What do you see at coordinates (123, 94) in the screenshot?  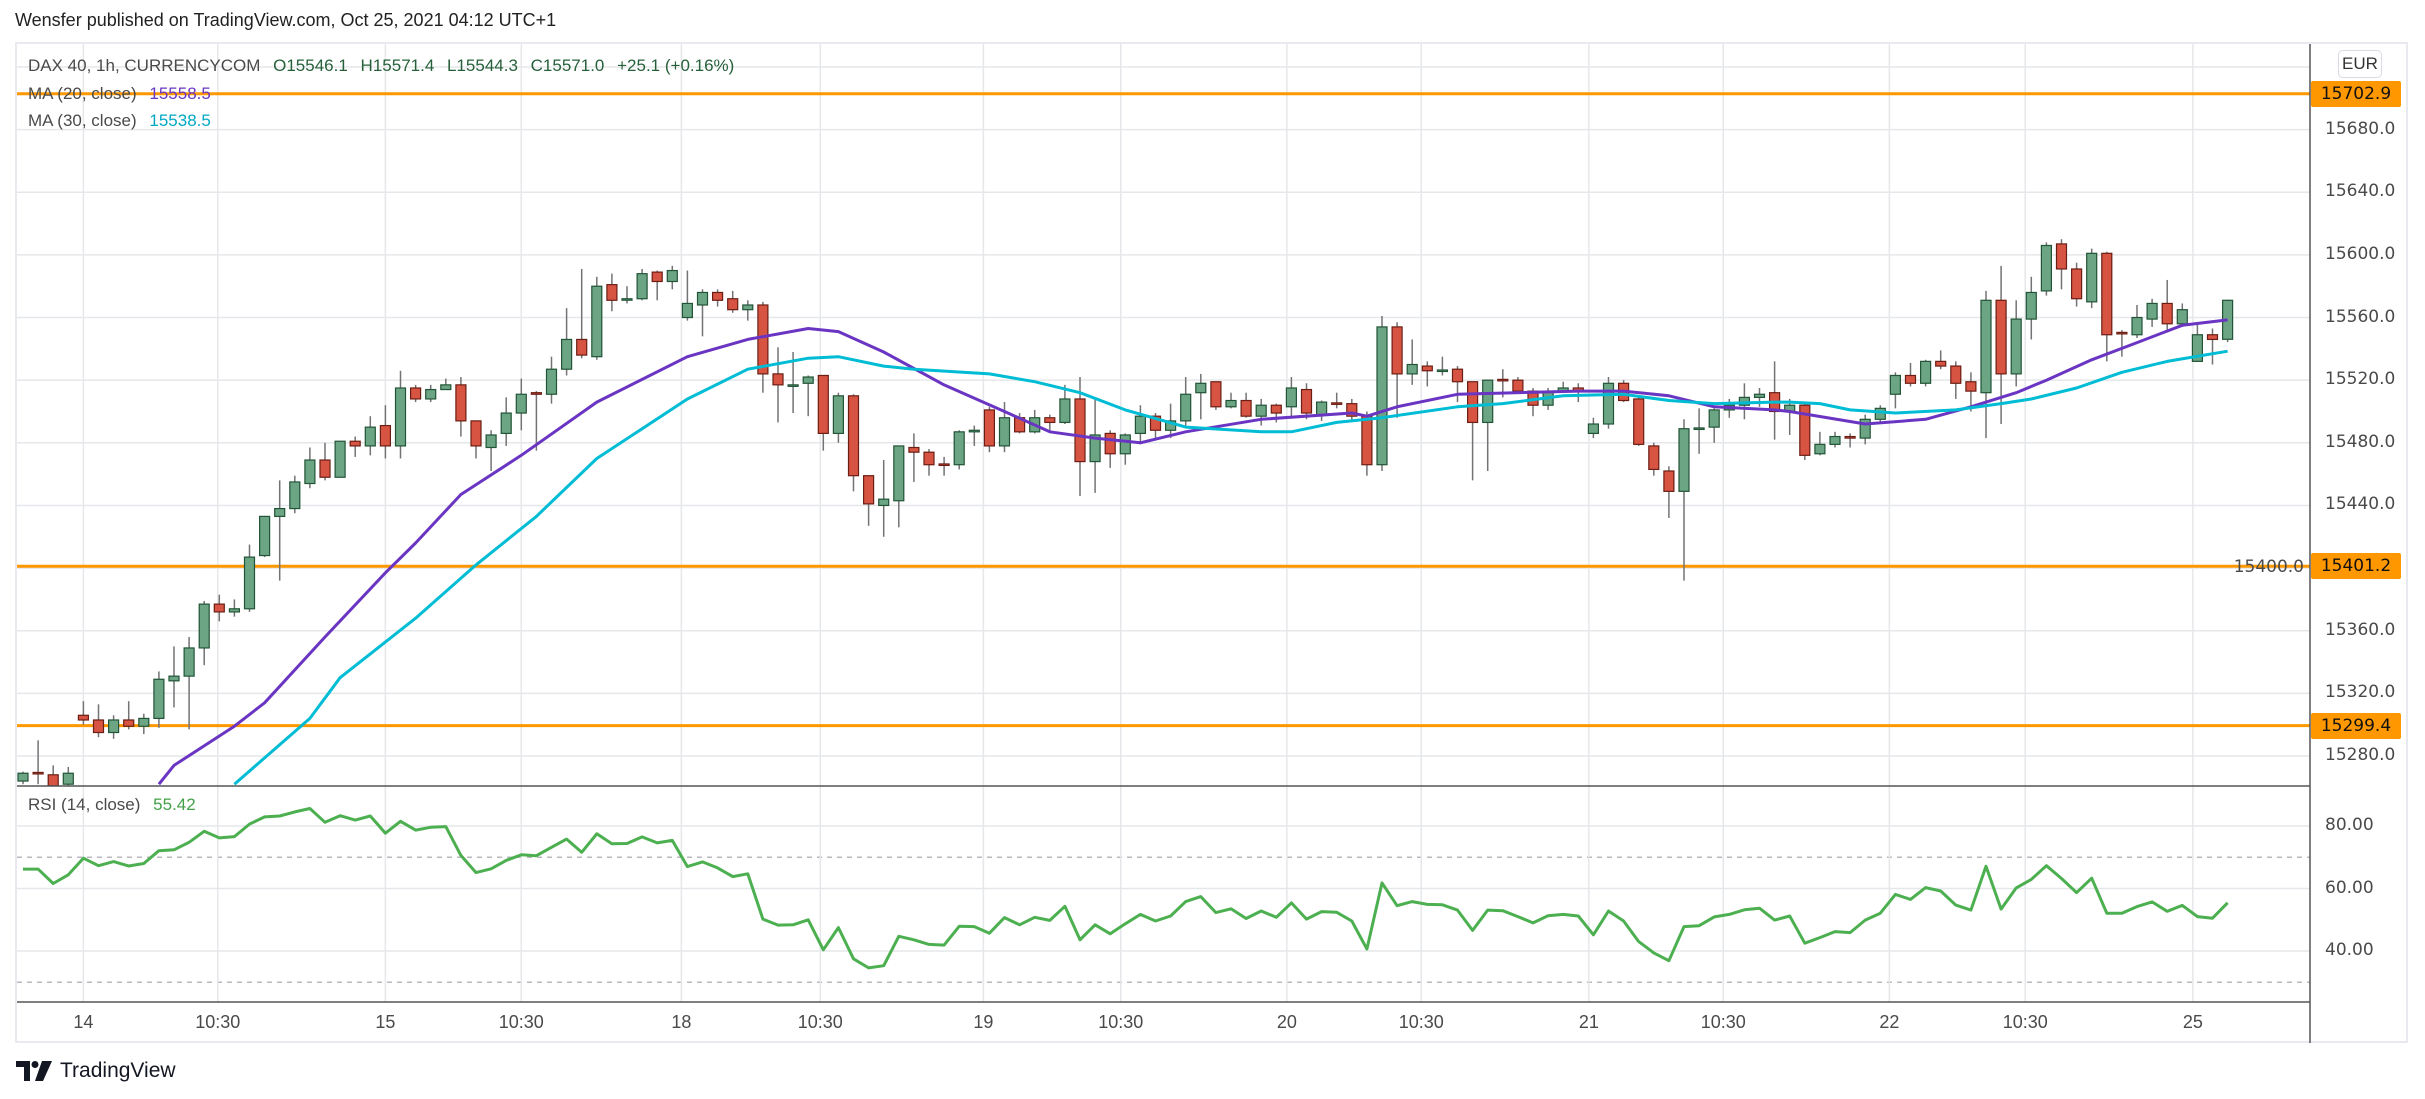 I see `ma20-legend: MA (20, close) 15558.5` at bounding box center [123, 94].